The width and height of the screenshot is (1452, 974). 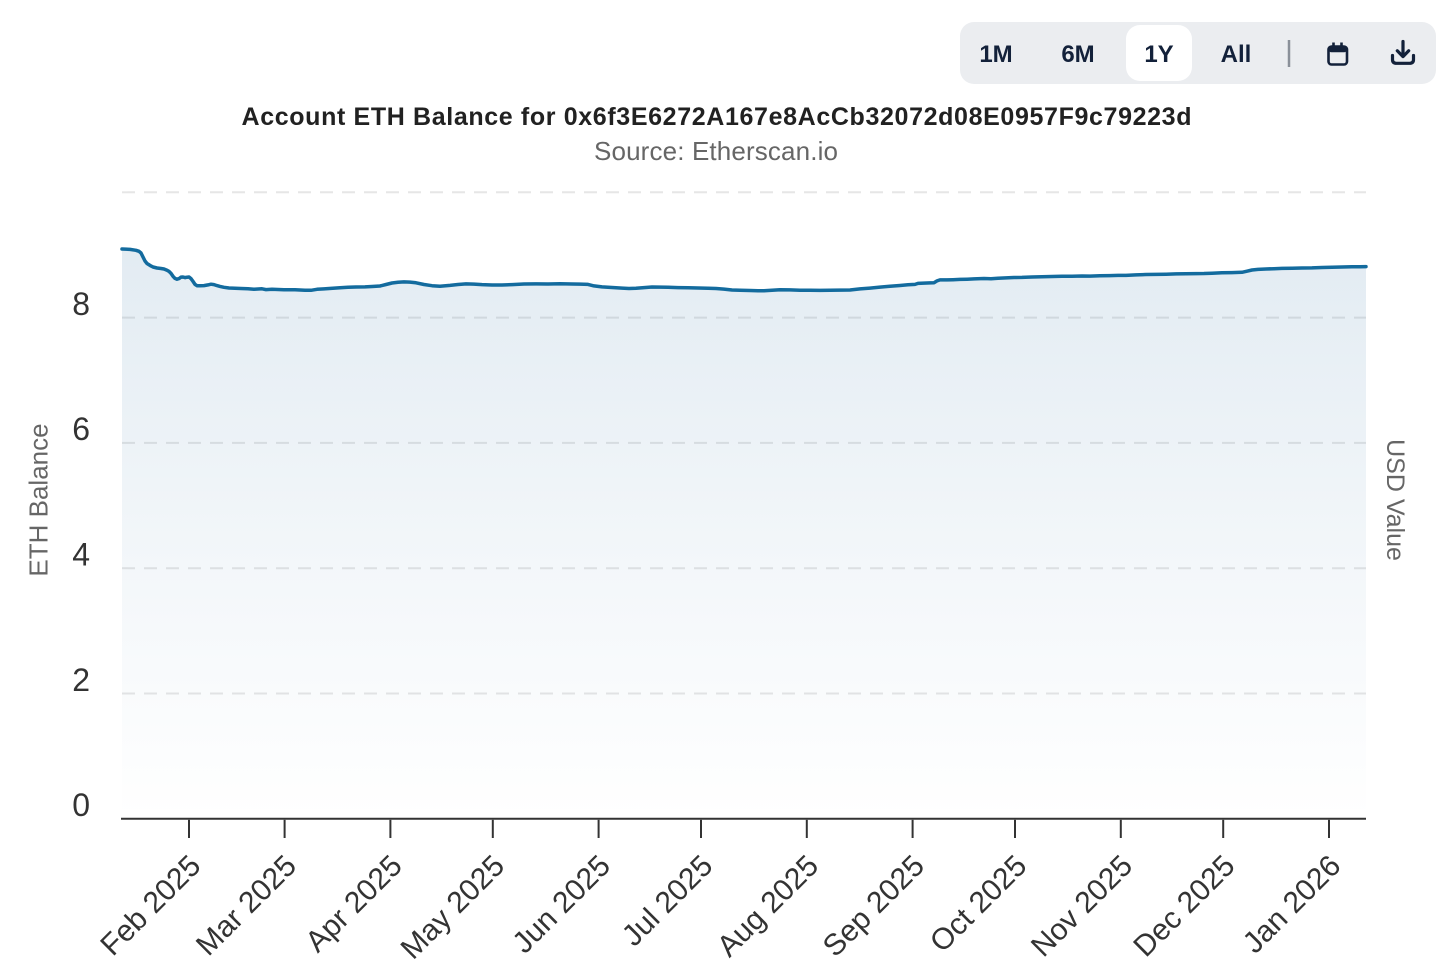 I want to click on svg-text: Sep 2025, so click(x=874, y=906).